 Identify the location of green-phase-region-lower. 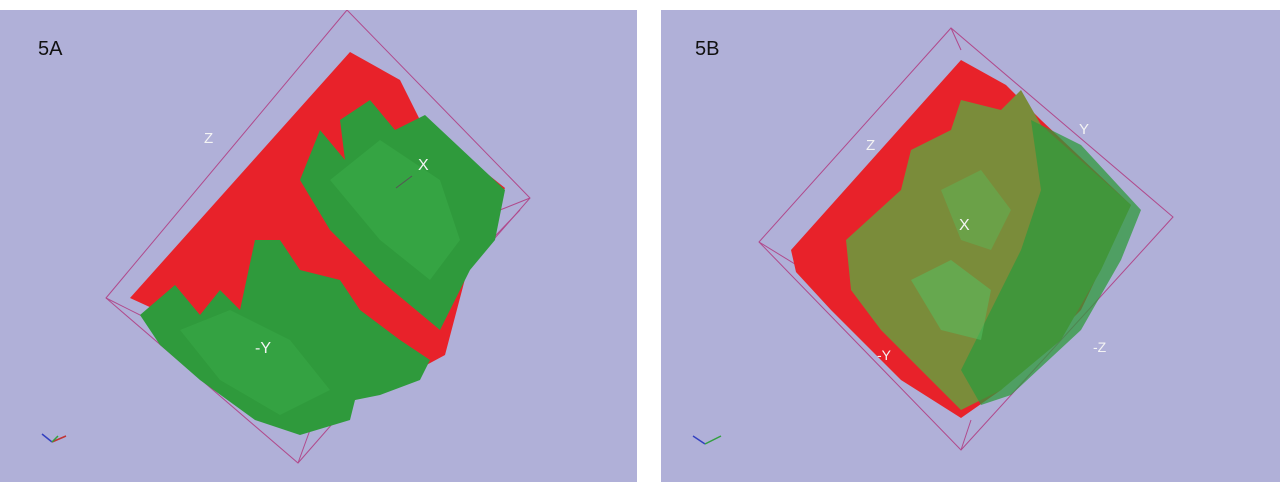
(285, 337).